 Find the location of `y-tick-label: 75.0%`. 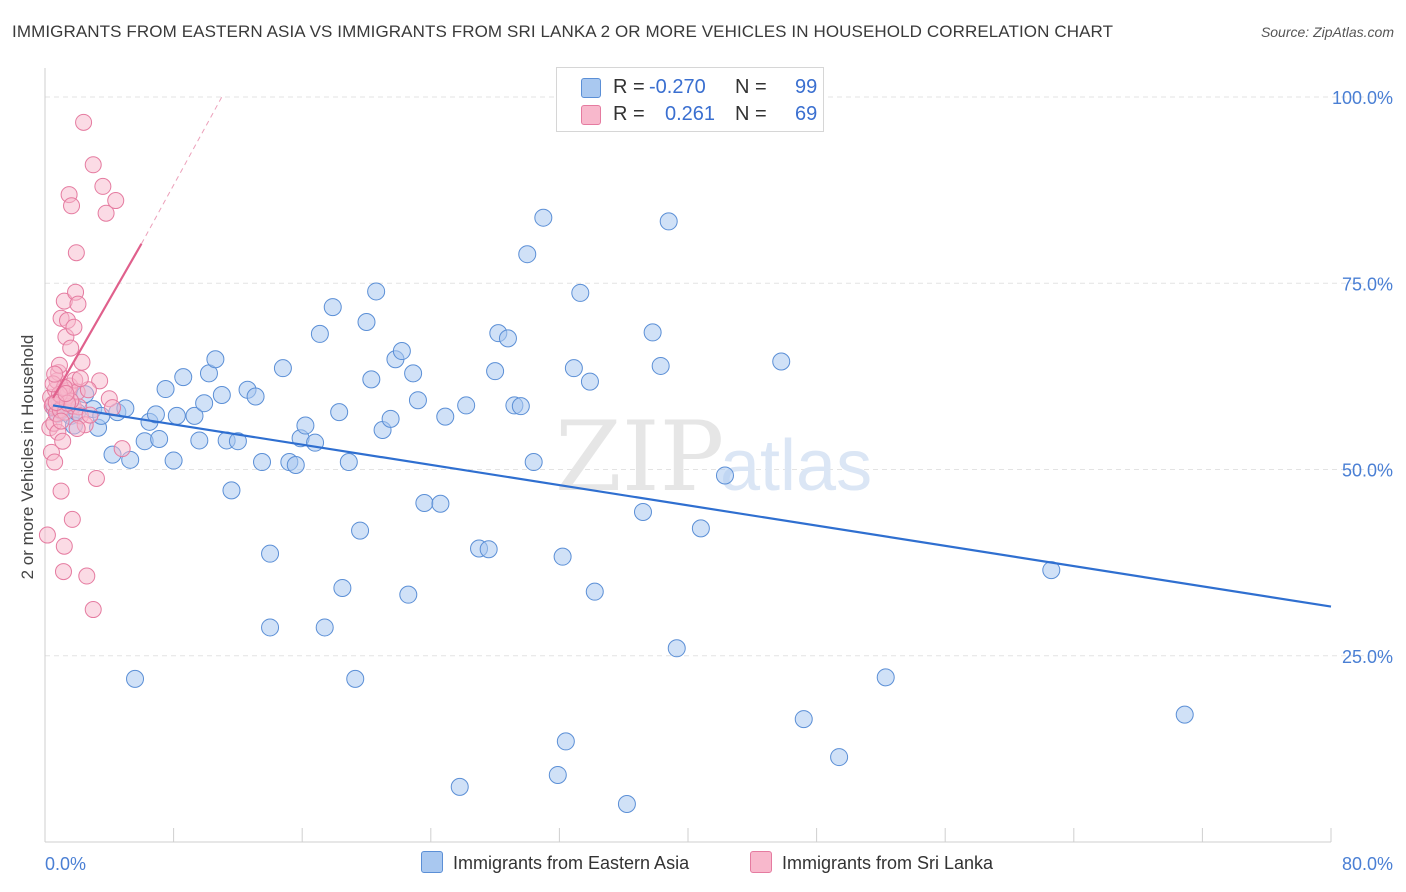

y-tick-label: 75.0% is located at coordinates (1367, 284).